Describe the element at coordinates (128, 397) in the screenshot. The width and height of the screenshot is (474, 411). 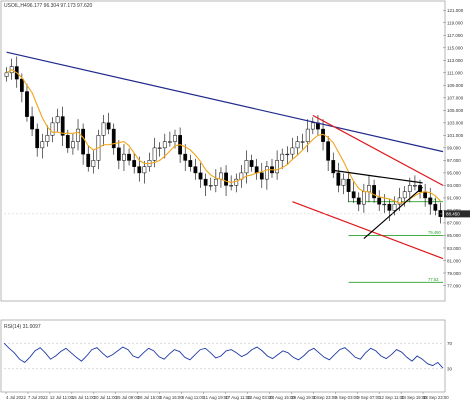
I see `x-tick-label: 25 Jul 09:00` at that location.